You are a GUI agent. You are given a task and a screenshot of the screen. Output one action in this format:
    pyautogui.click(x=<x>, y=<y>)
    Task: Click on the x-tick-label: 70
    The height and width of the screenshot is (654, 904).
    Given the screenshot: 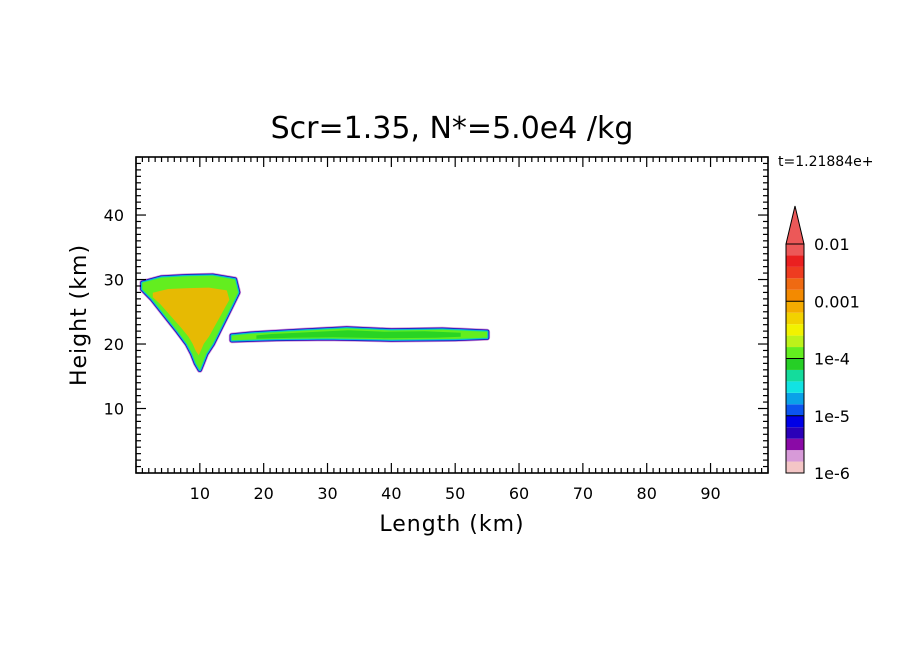 What is the action you would take?
    pyautogui.click(x=583, y=493)
    